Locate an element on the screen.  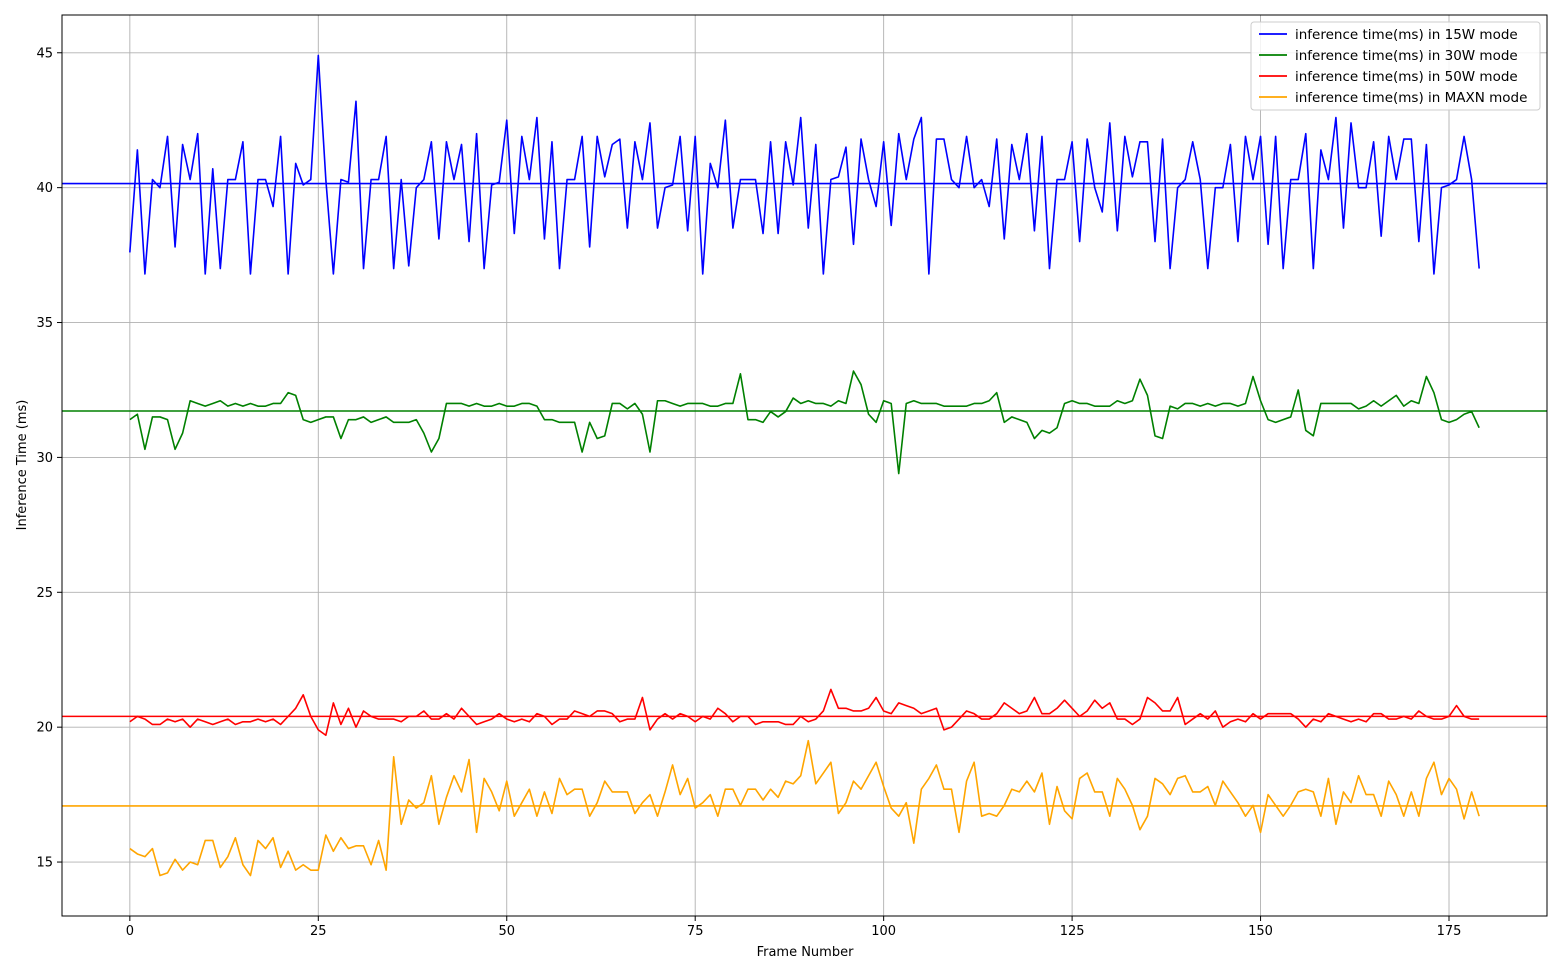
x-tick-label: 25 is located at coordinates (318, 931).